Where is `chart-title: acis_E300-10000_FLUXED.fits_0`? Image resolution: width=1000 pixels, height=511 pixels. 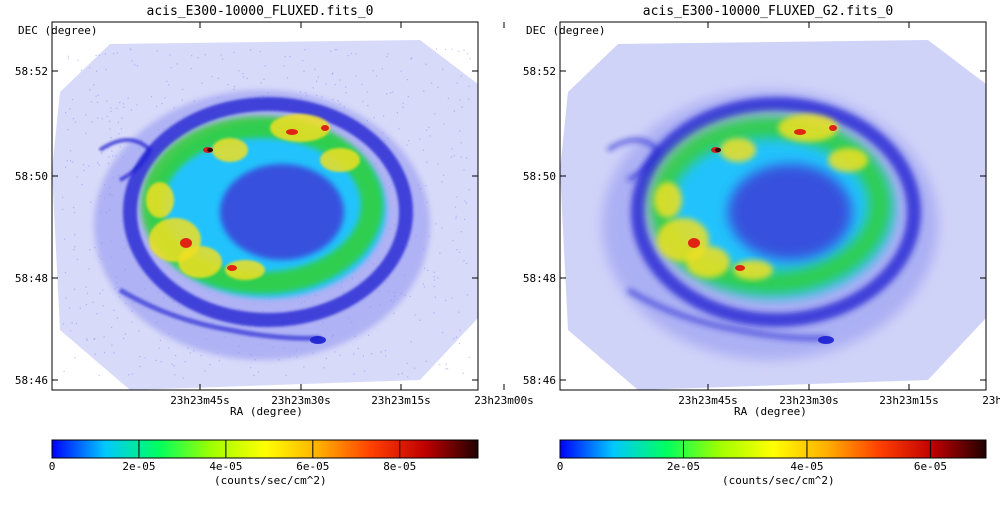 chart-title: acis_E300-10000_FLUXED.fits_0 is located at coordinates (260, 11).